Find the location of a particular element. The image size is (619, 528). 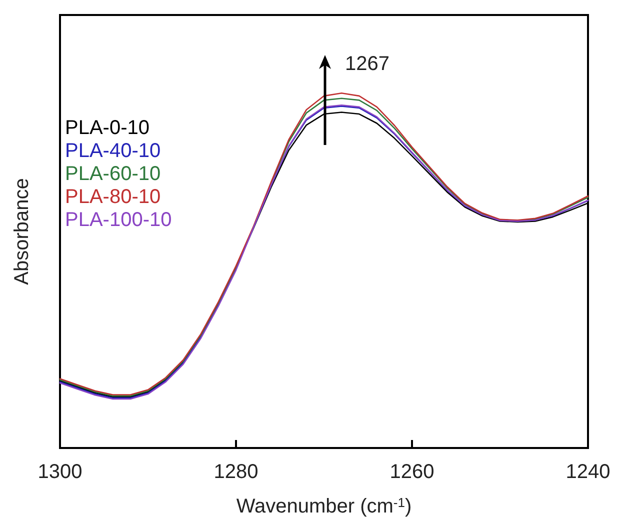

text: PLA-60-10 is located at coordinates (113, 174).